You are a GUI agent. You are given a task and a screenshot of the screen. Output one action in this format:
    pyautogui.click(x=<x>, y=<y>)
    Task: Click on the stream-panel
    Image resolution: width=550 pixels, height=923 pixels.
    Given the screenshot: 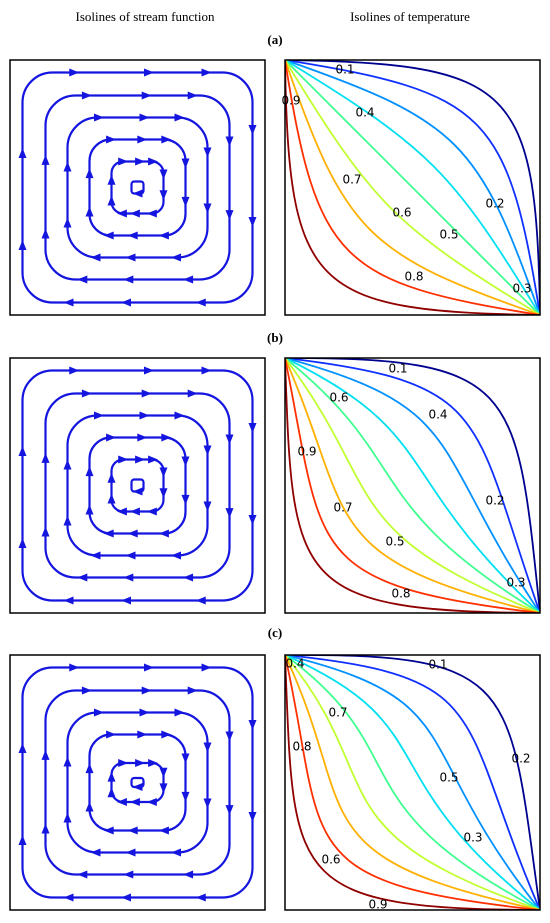 What is the action you would take?
    pyautogui.click(x=137, y=485)
    